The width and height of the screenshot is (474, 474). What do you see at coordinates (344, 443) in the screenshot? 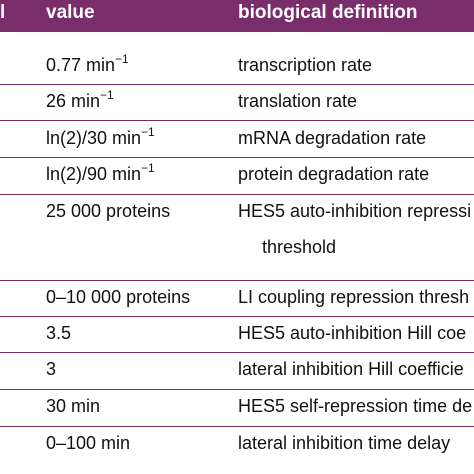
I see `definition-cell: lateral inhibition time delay` at bounding box center [344, 443].